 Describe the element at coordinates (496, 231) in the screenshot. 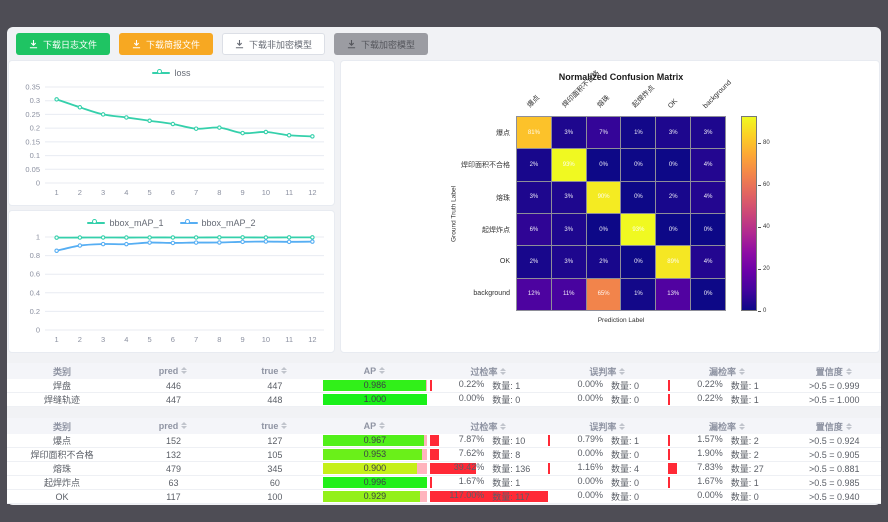

I see `matrix-row-label: 起焊炸点` at that location.